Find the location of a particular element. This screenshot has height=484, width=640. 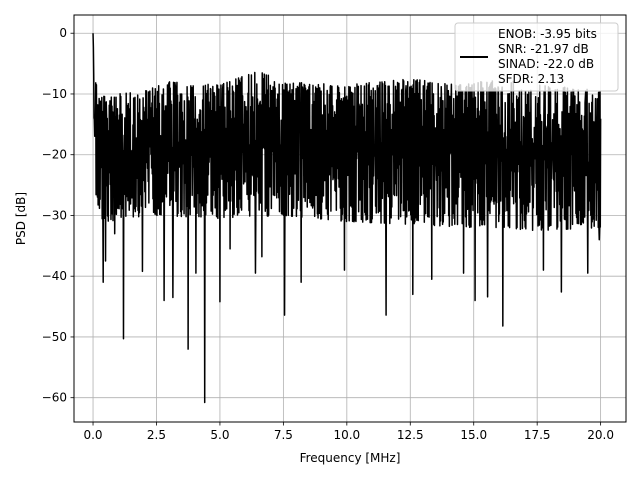

x-tick-label: 5.0 is located at coordinates (219, 435).